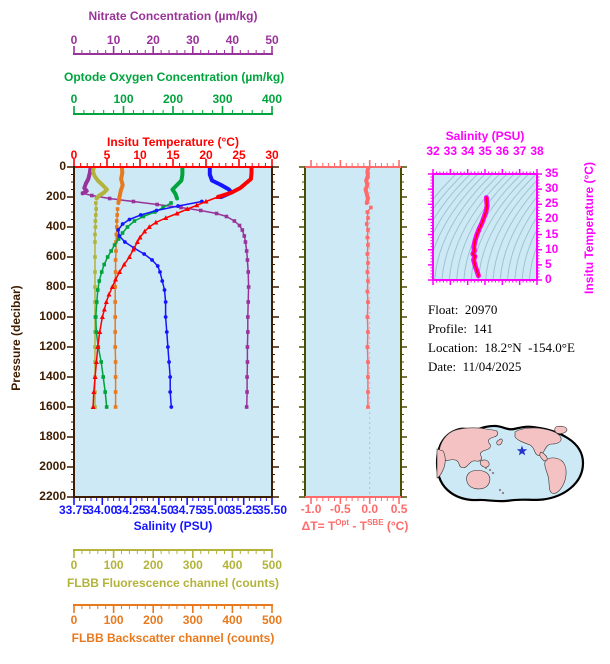 Image resolution: width=610 pixels, height=664 pixels. What do you see at coordinates (552, 173) in the screenshot?
I see `ts-temp-tick-label: 35` at bounding box center [552, 173].